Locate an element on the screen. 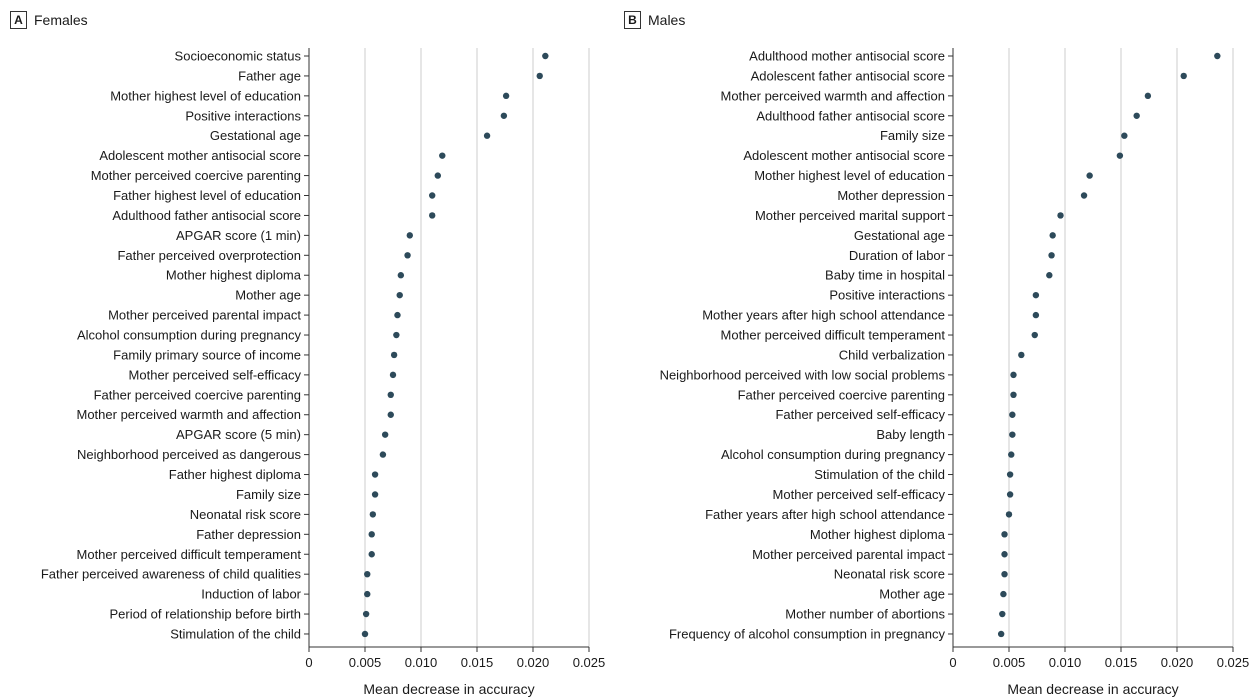 This screenshot has height=698, width=1253. panel-a-x-axis-title: Mean decrease in accuracy is located at coordinates (448, 689).